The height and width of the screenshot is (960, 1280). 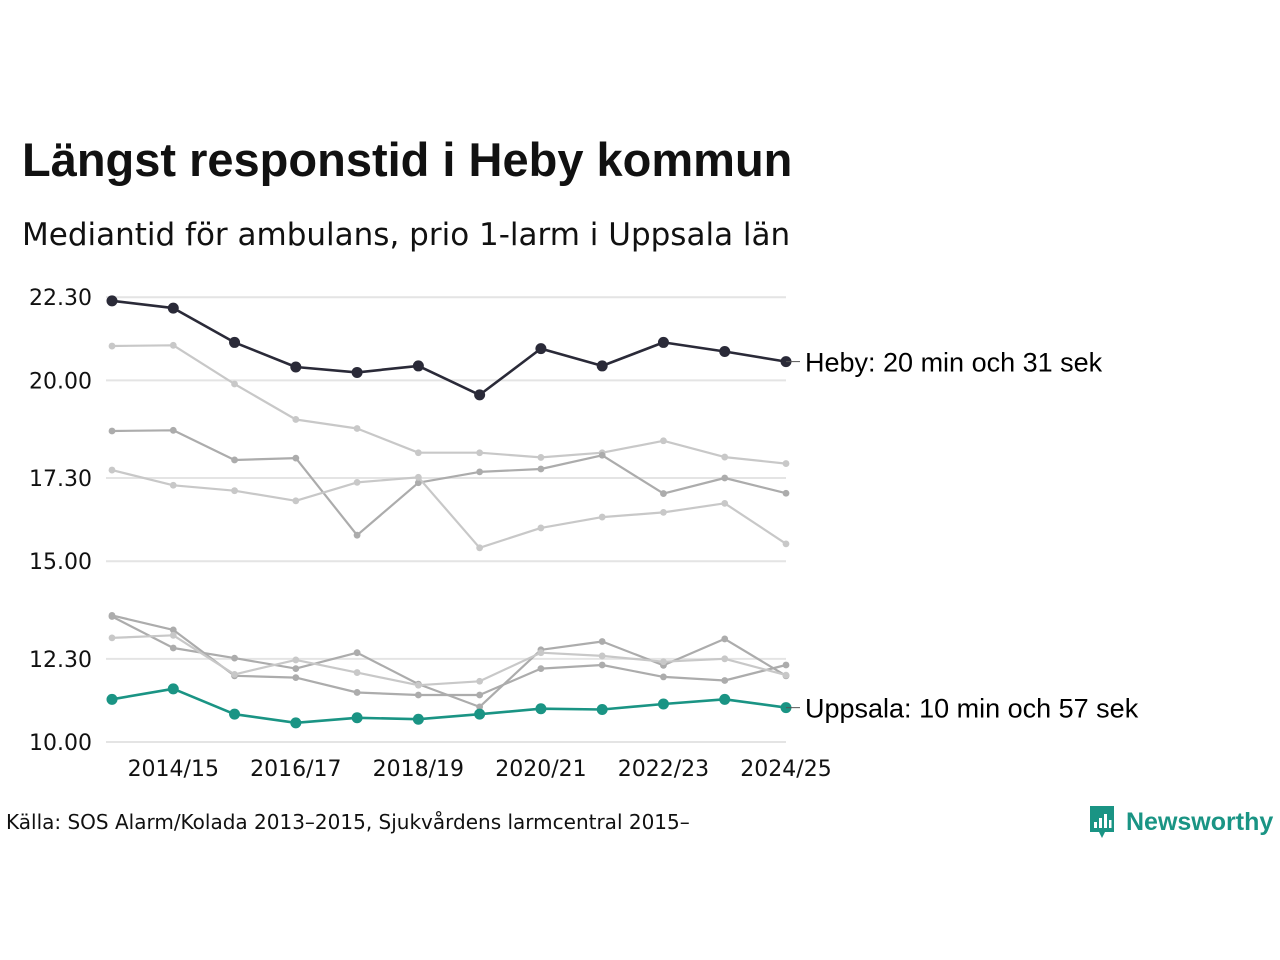 I want to click on series-grå-kommun-a, so click(x=449, y=404).